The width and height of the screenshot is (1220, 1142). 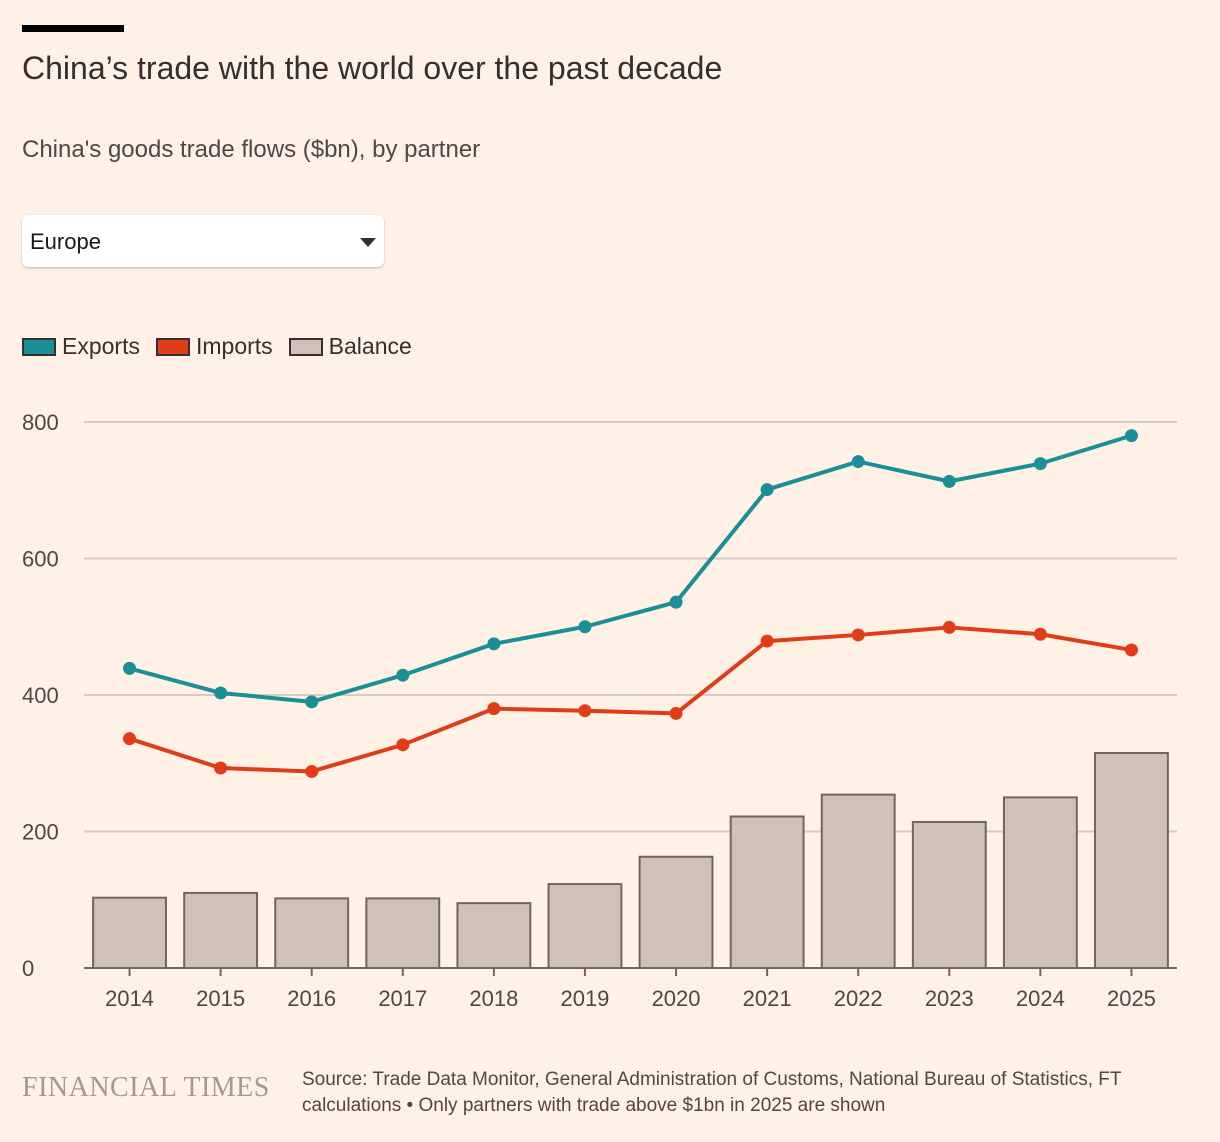 I want to click on point-exports-2021, so click(x=767, y=490).